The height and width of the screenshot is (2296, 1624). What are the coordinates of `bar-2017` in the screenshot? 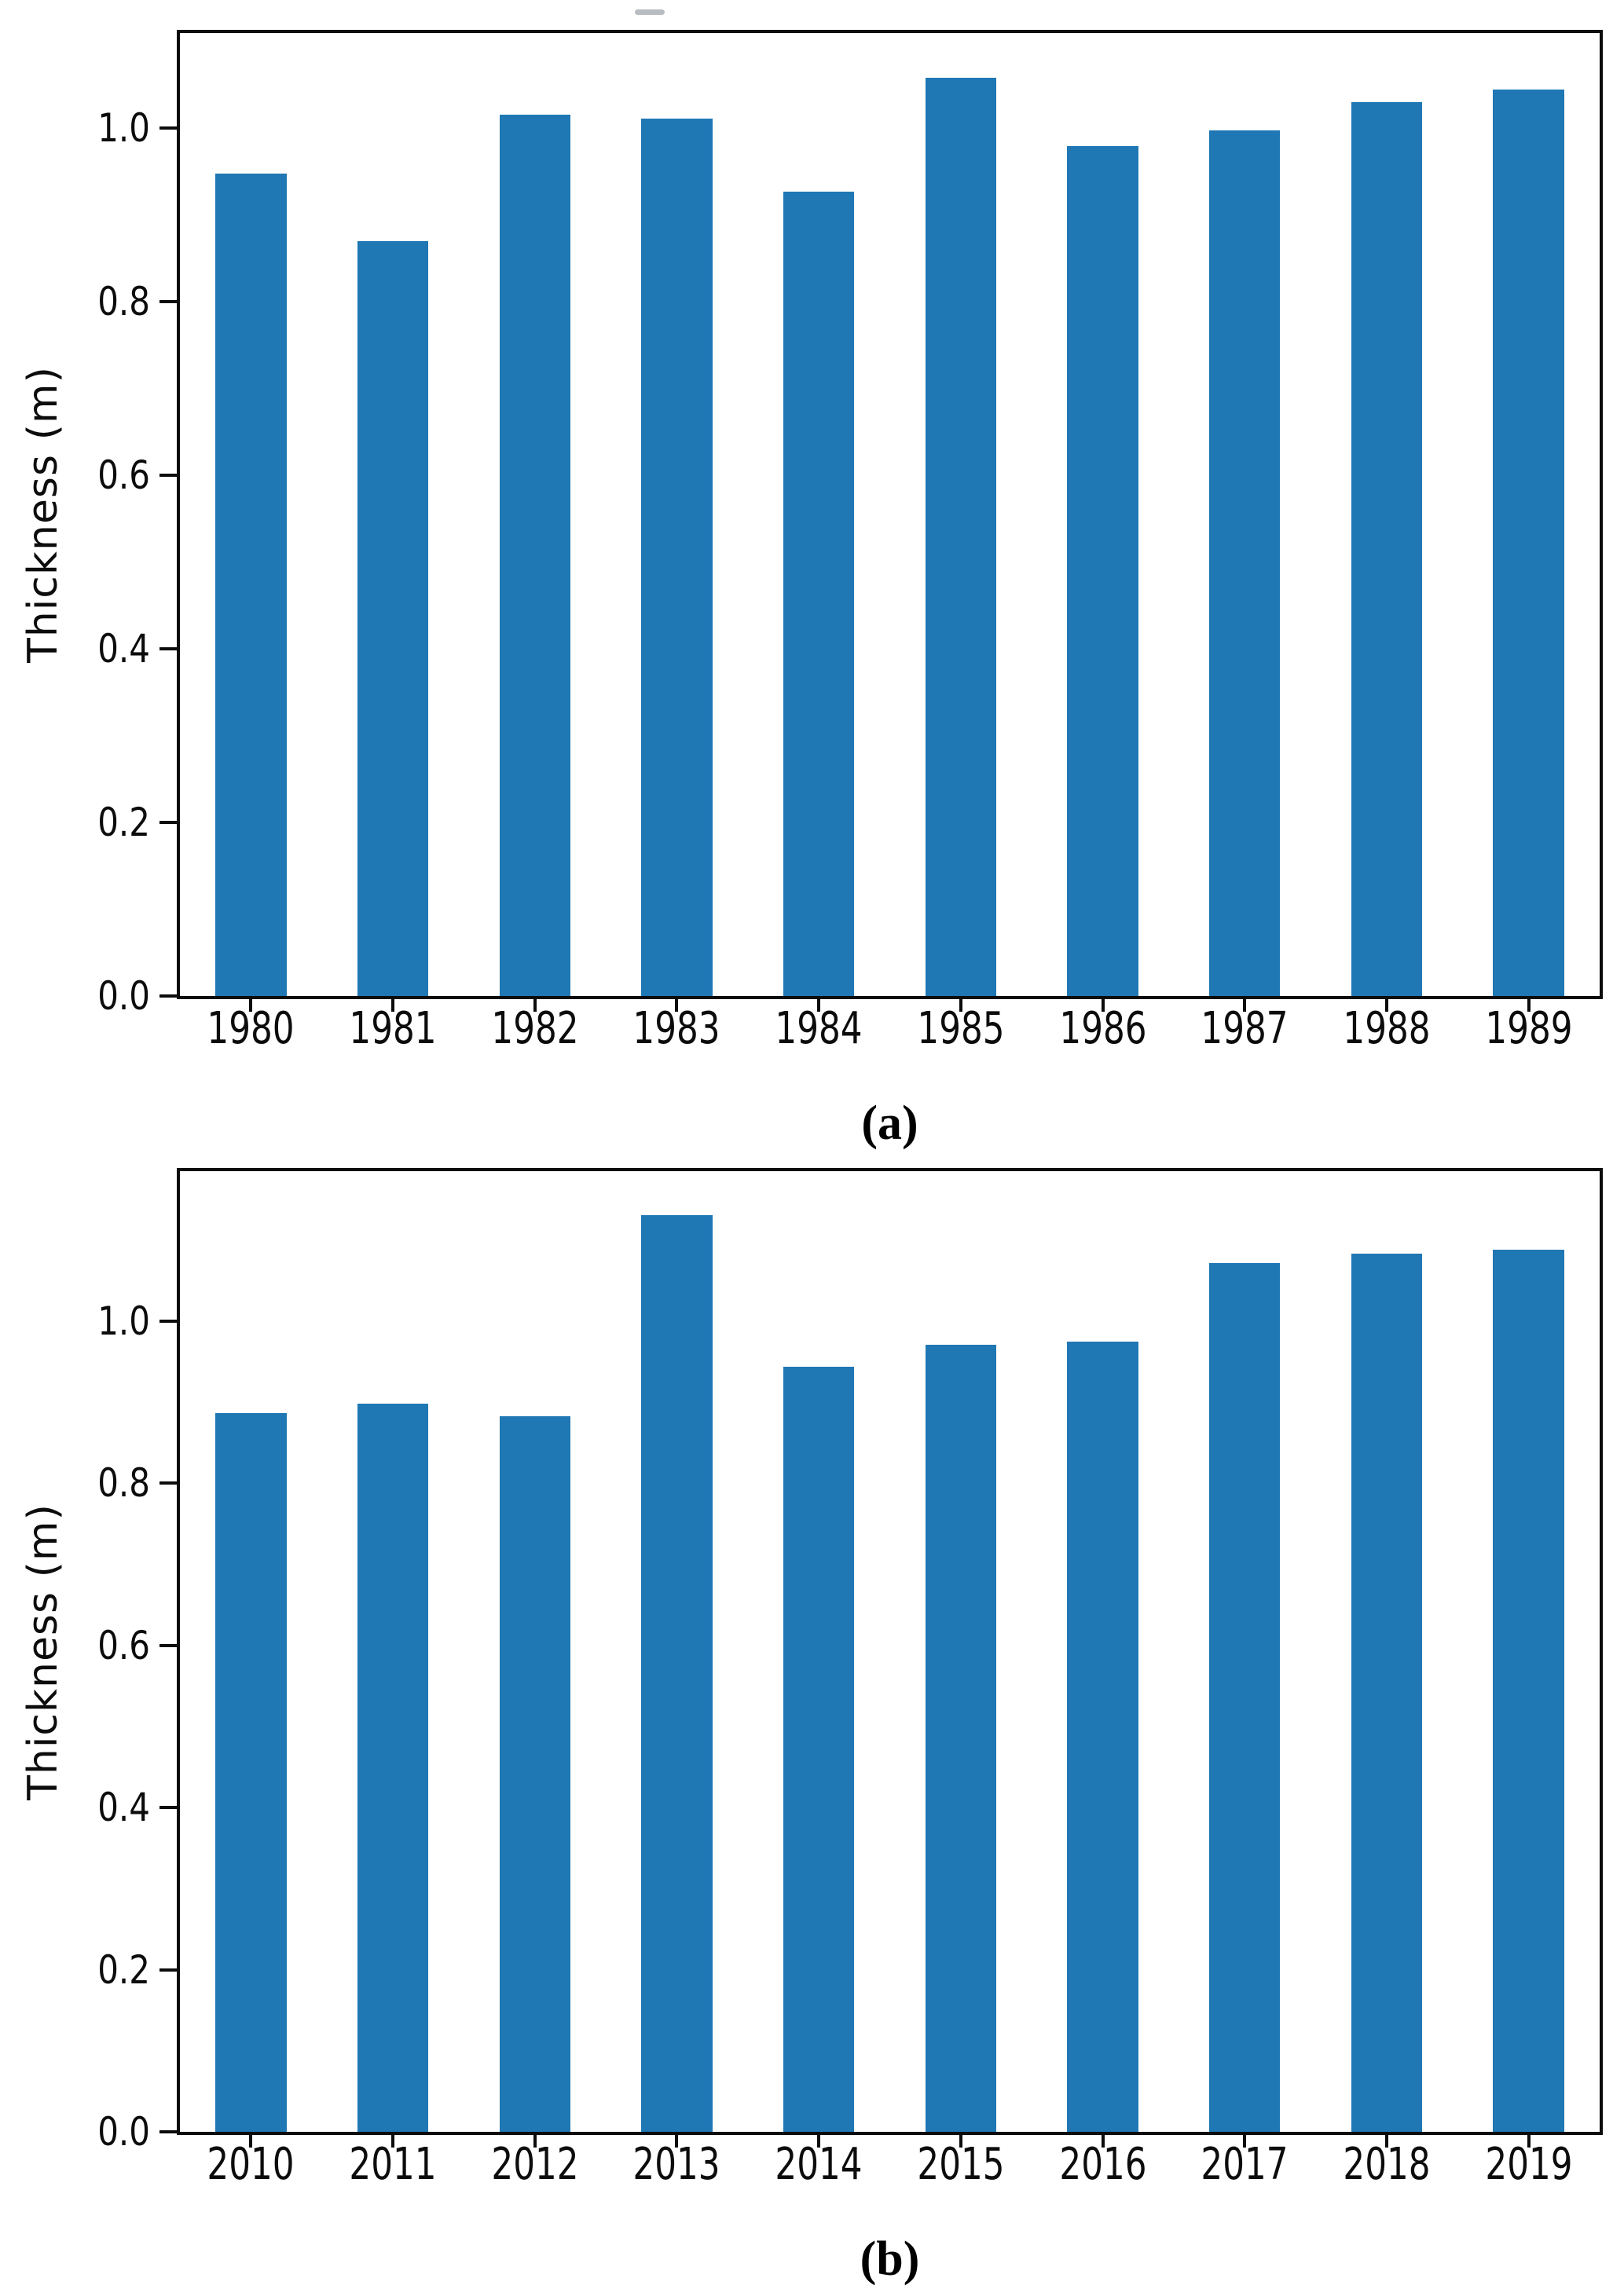 It's located at (1245, 1697).